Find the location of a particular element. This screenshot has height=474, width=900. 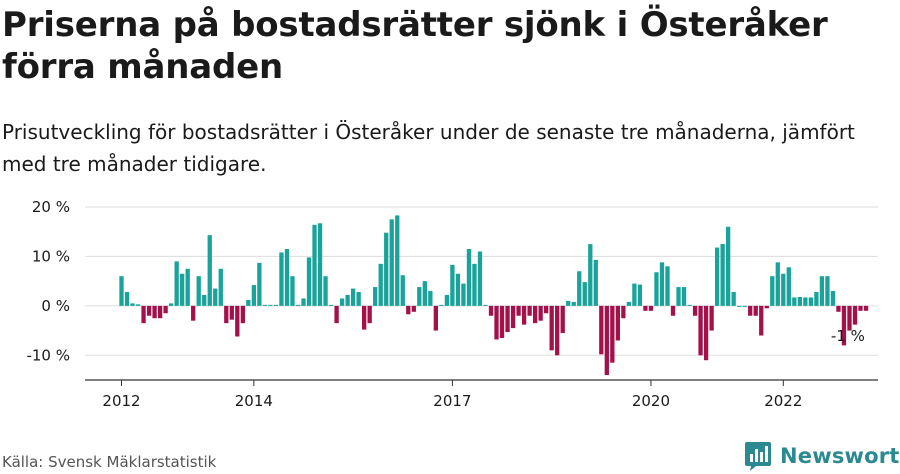

x-axis: 2012 2014 2017 2020 2022 is located at coordinates (481, 394).